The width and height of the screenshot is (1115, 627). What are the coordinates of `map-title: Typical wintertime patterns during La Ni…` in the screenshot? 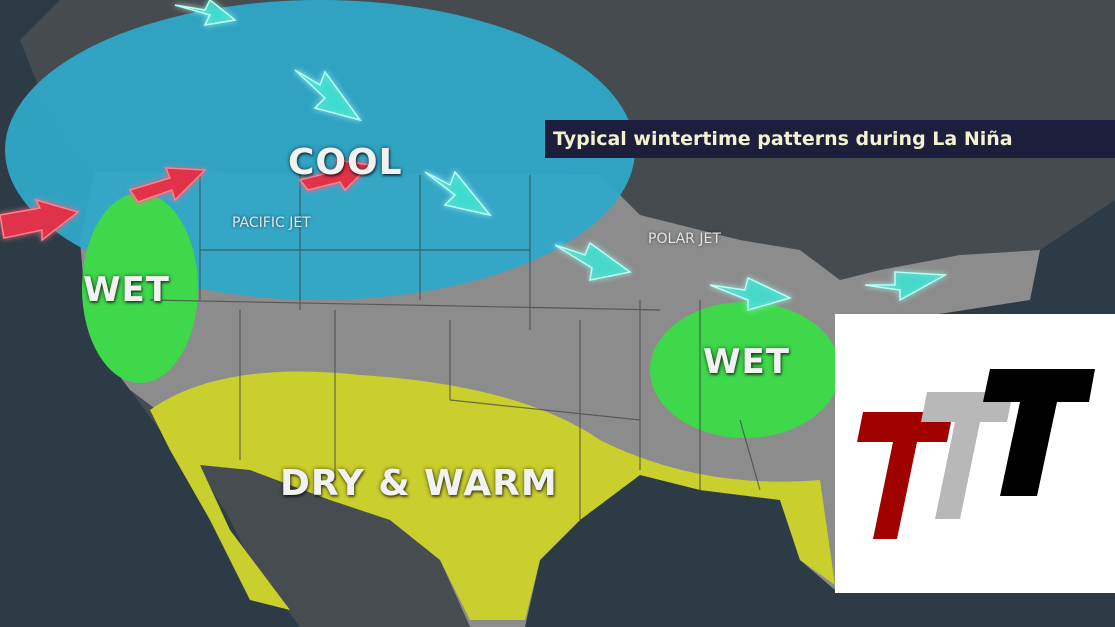 It's located at (830, 139).